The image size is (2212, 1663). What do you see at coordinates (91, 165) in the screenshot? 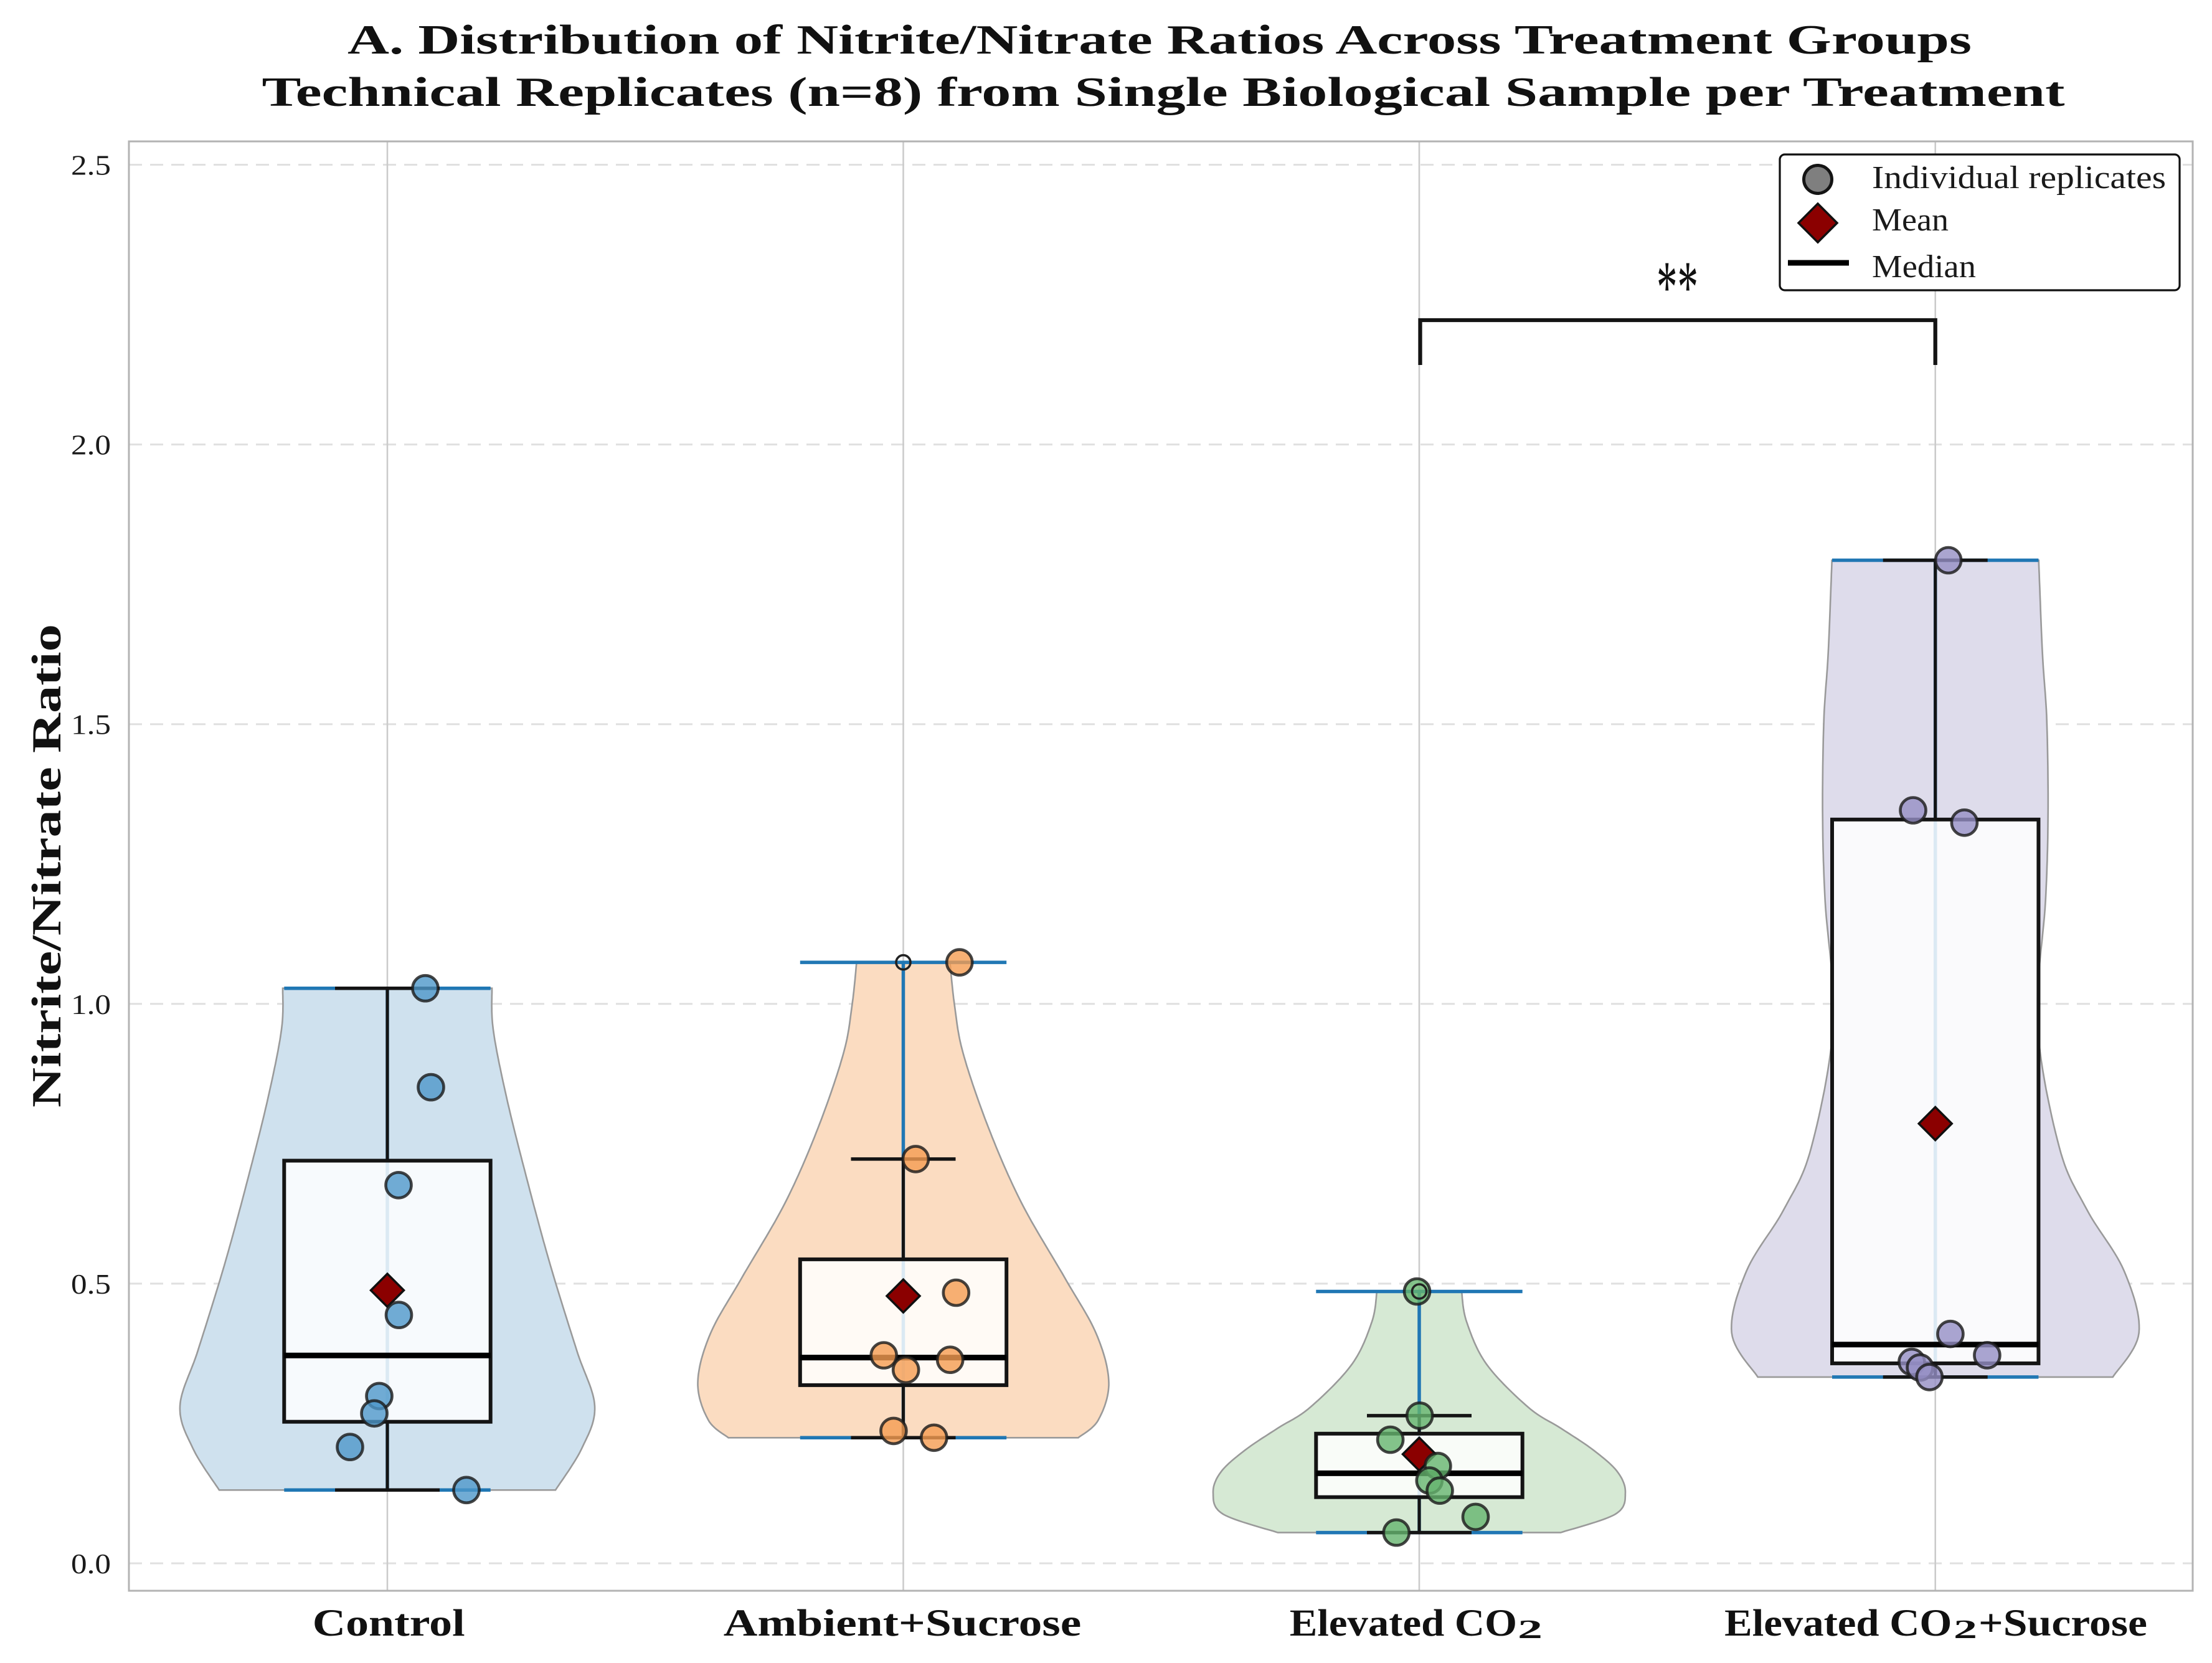
I see `svg-text: 2.5` at bounding box center [91, 165].